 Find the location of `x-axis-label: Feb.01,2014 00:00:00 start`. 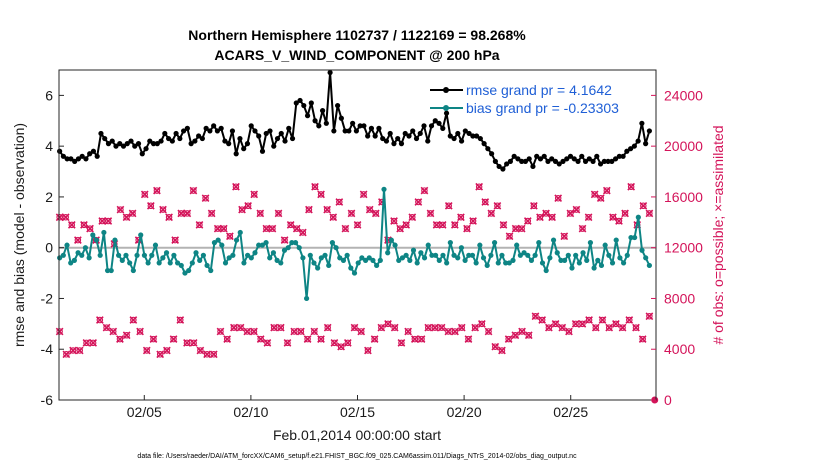

x-axis-label: Feb.01,2014 00:00:00 start is located at coordinates (357, 435).